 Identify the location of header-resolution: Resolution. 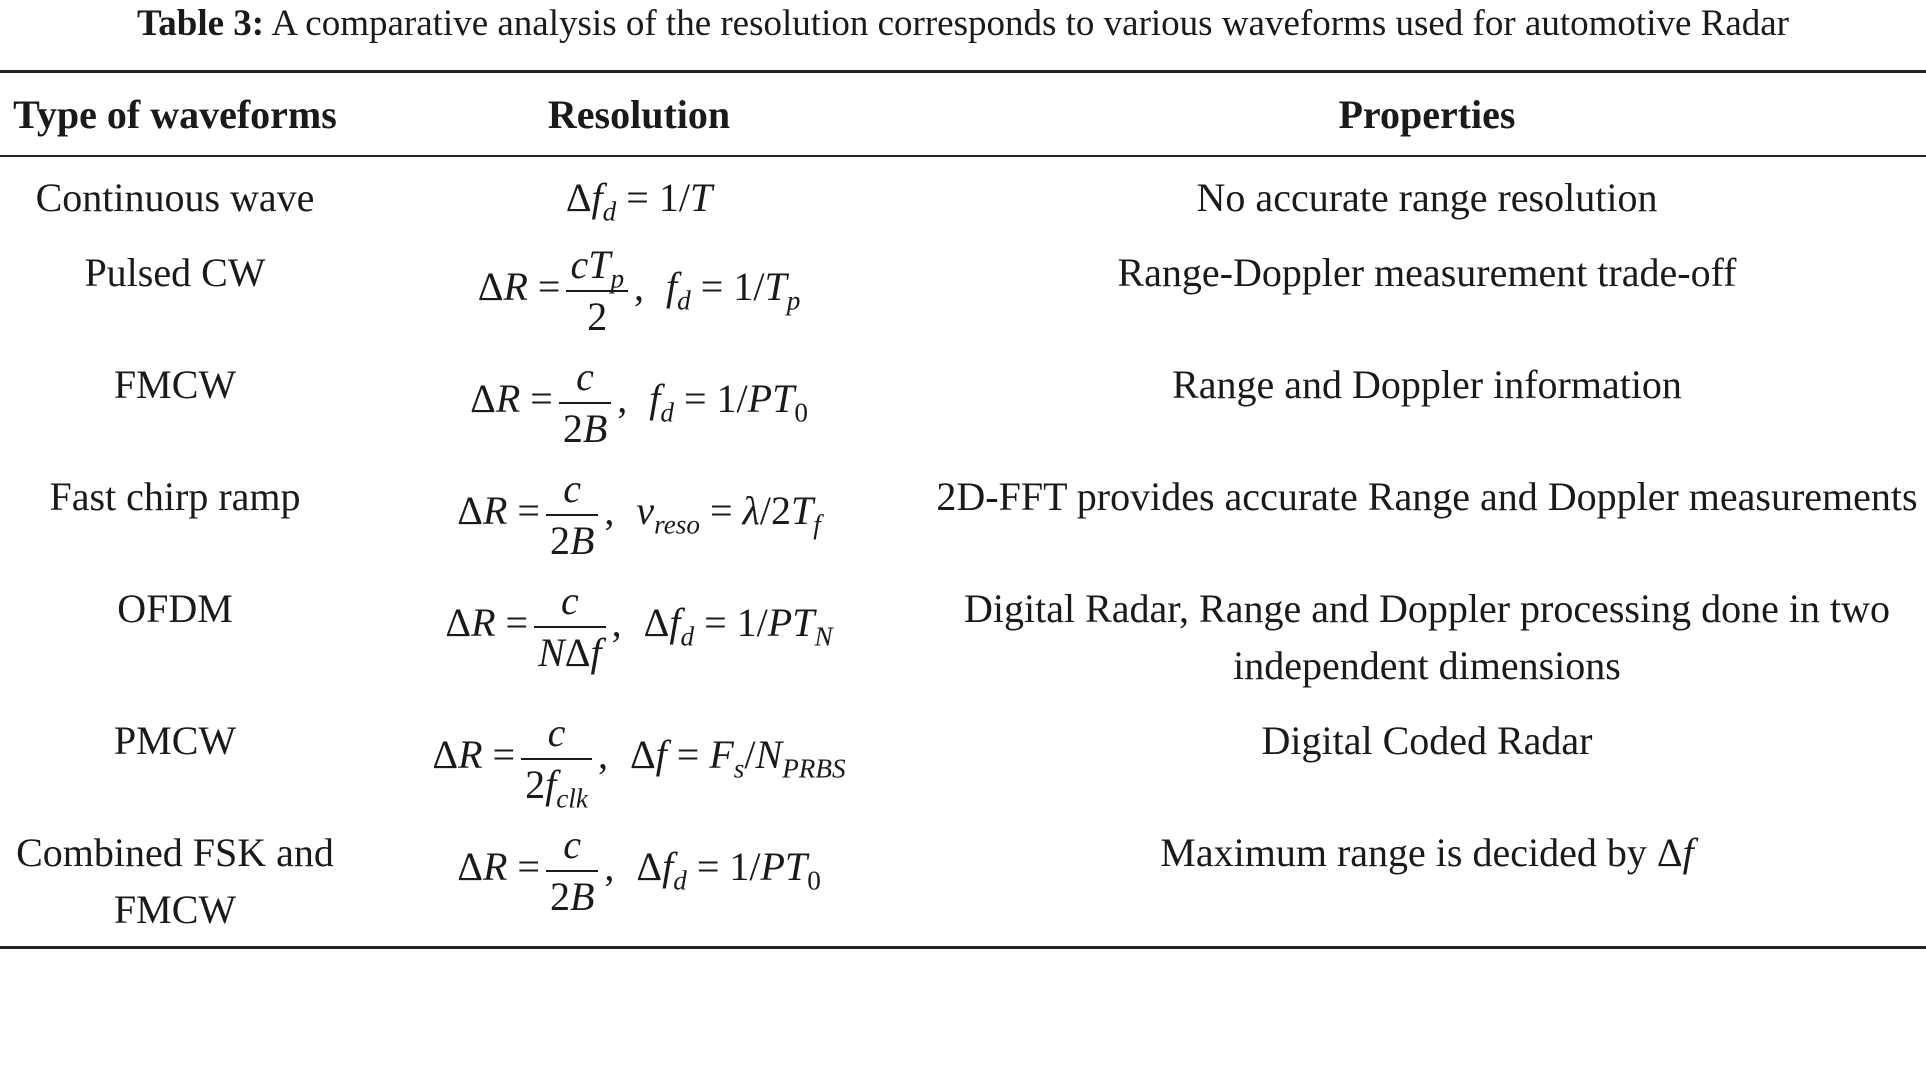
(639, 114).